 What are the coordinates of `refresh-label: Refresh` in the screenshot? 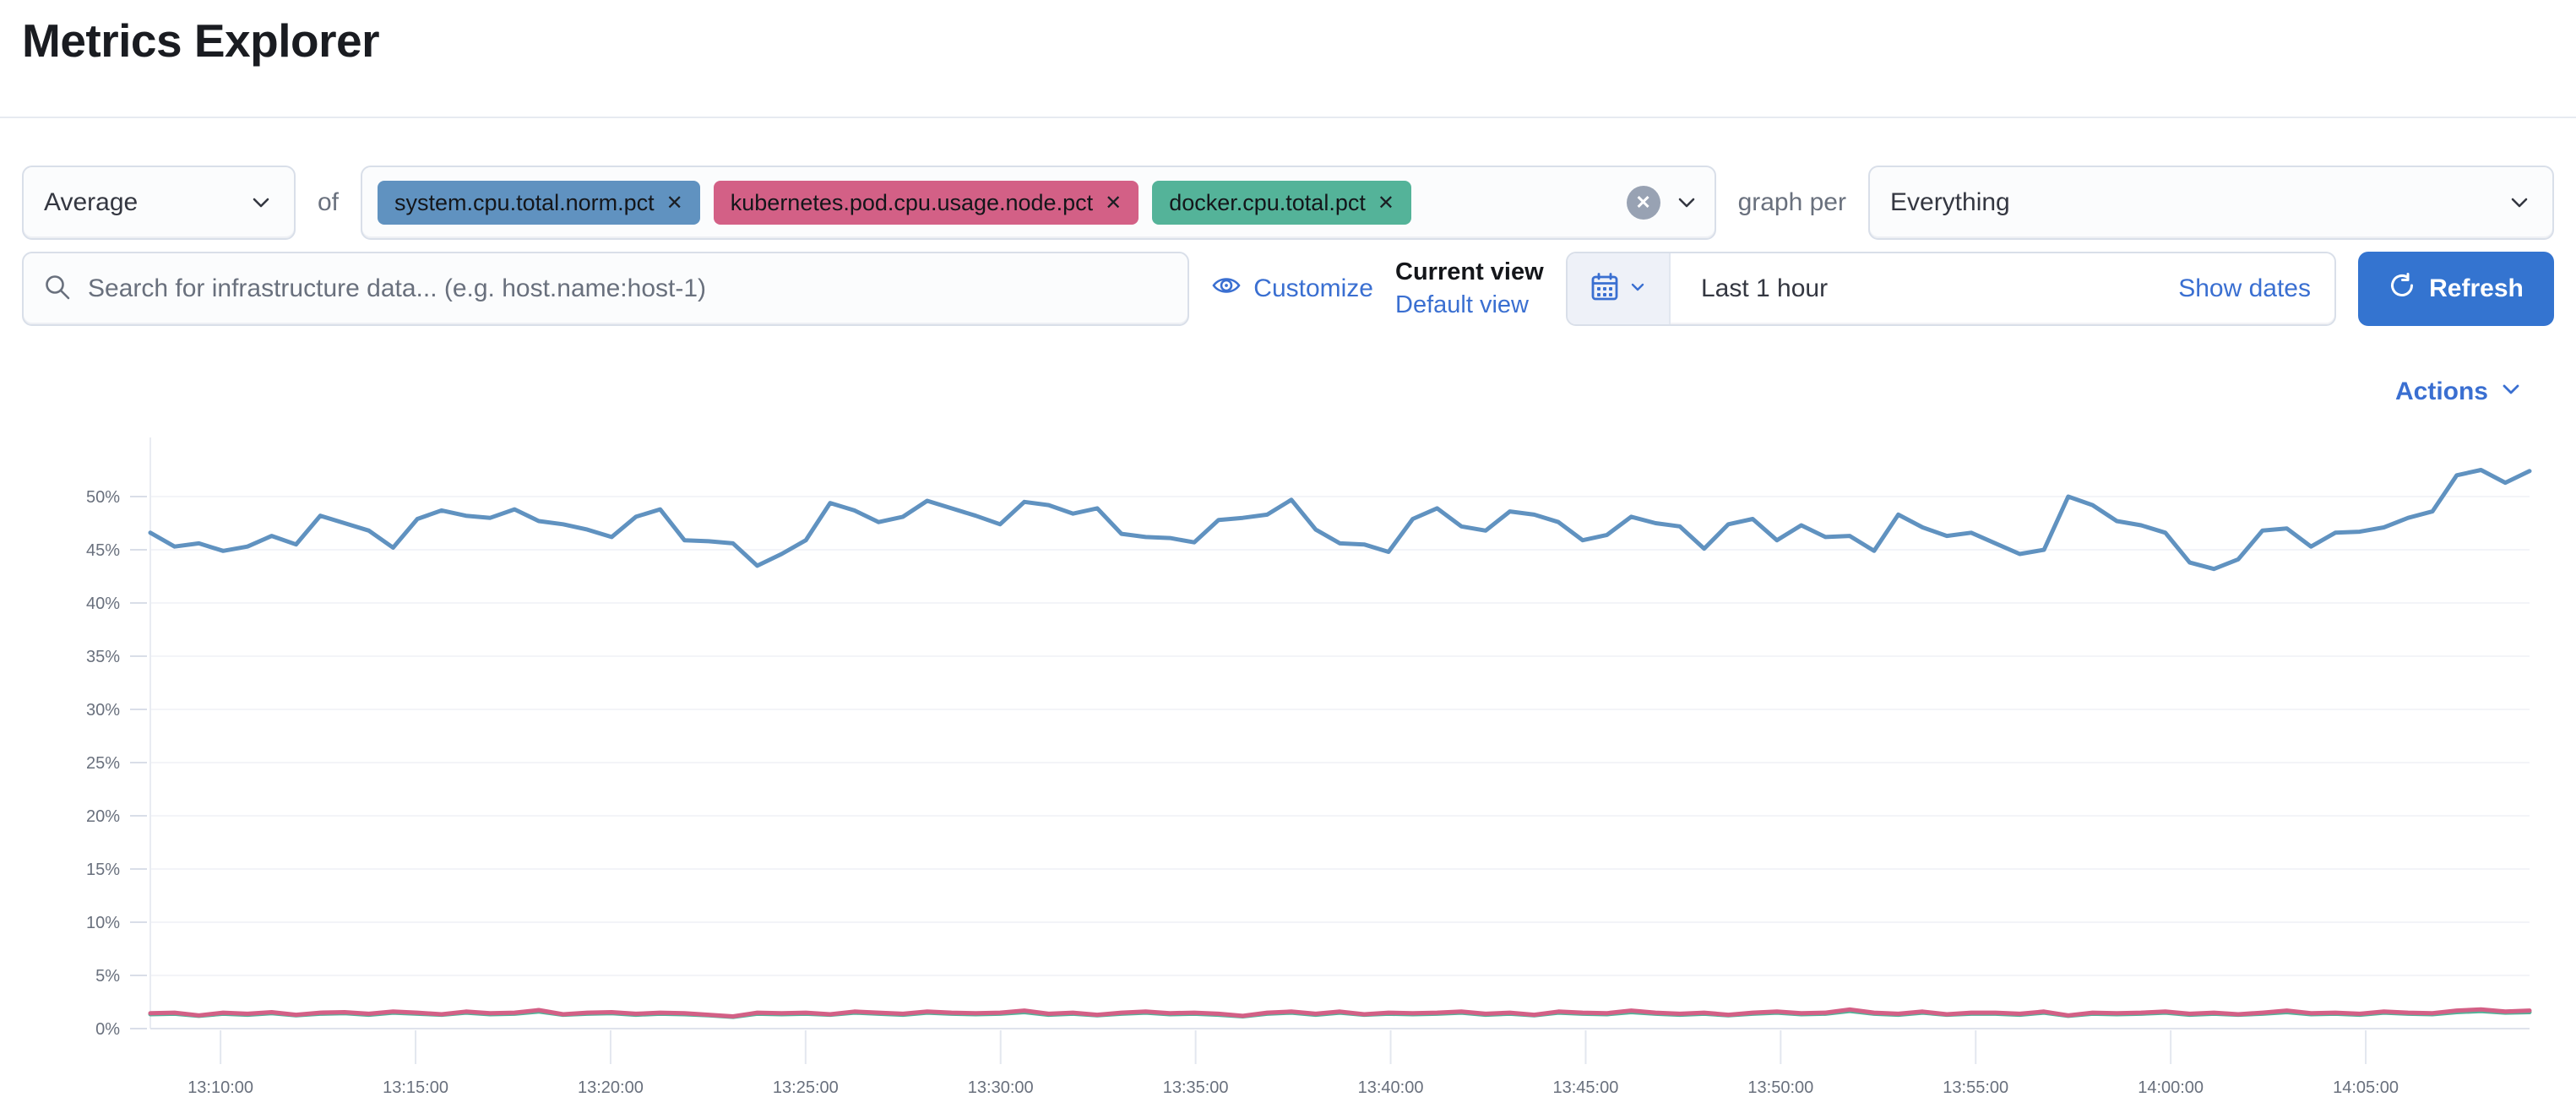 It's located at (2476, 288).